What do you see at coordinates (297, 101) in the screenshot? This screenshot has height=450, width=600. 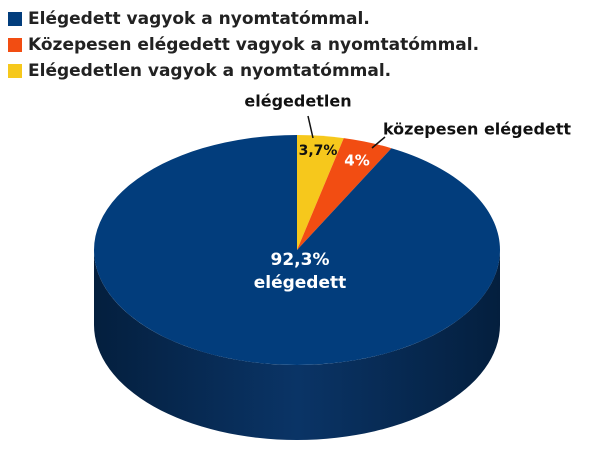 I see `category-label: elégedetlen` at bounding box center [297, 101].